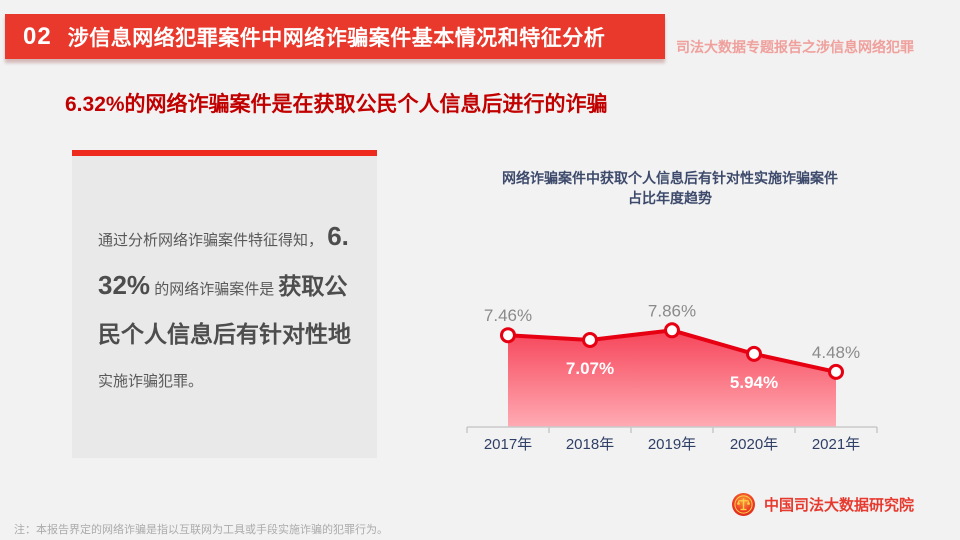 The width and height of the screenshot is (960, 540). What do you see at coordinates (223, 260) in the screenshot?
I see `highlight-percentage: 6.32%` at bounding box center [223, 260].